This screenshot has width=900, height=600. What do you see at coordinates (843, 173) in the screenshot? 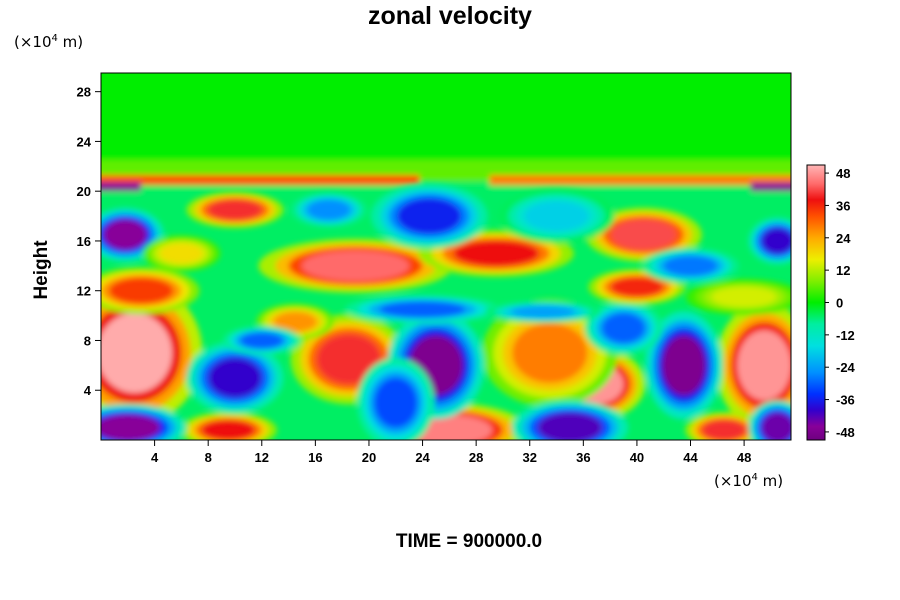
I see `colorbar-tick-label: 48` at bounding box center [843, 173].